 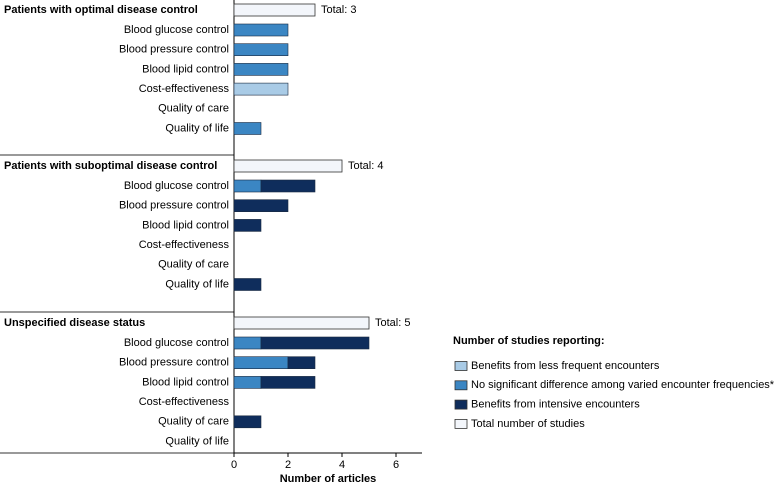 What do you see at coordinates (288, 465) in the screenshot?
I see `x-tick-label: 2` at bounding box center [288, 465].